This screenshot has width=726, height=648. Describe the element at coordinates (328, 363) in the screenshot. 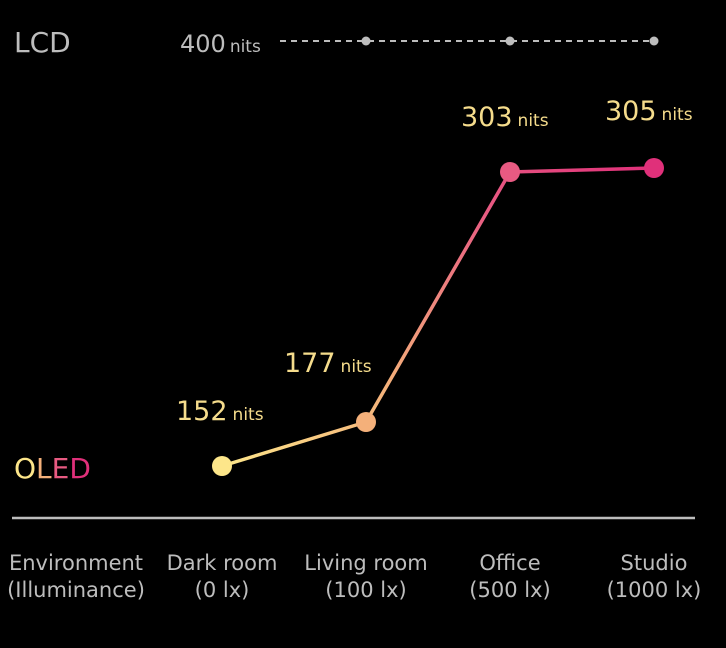

I see `oled-data-label: 177 nits` at that location.